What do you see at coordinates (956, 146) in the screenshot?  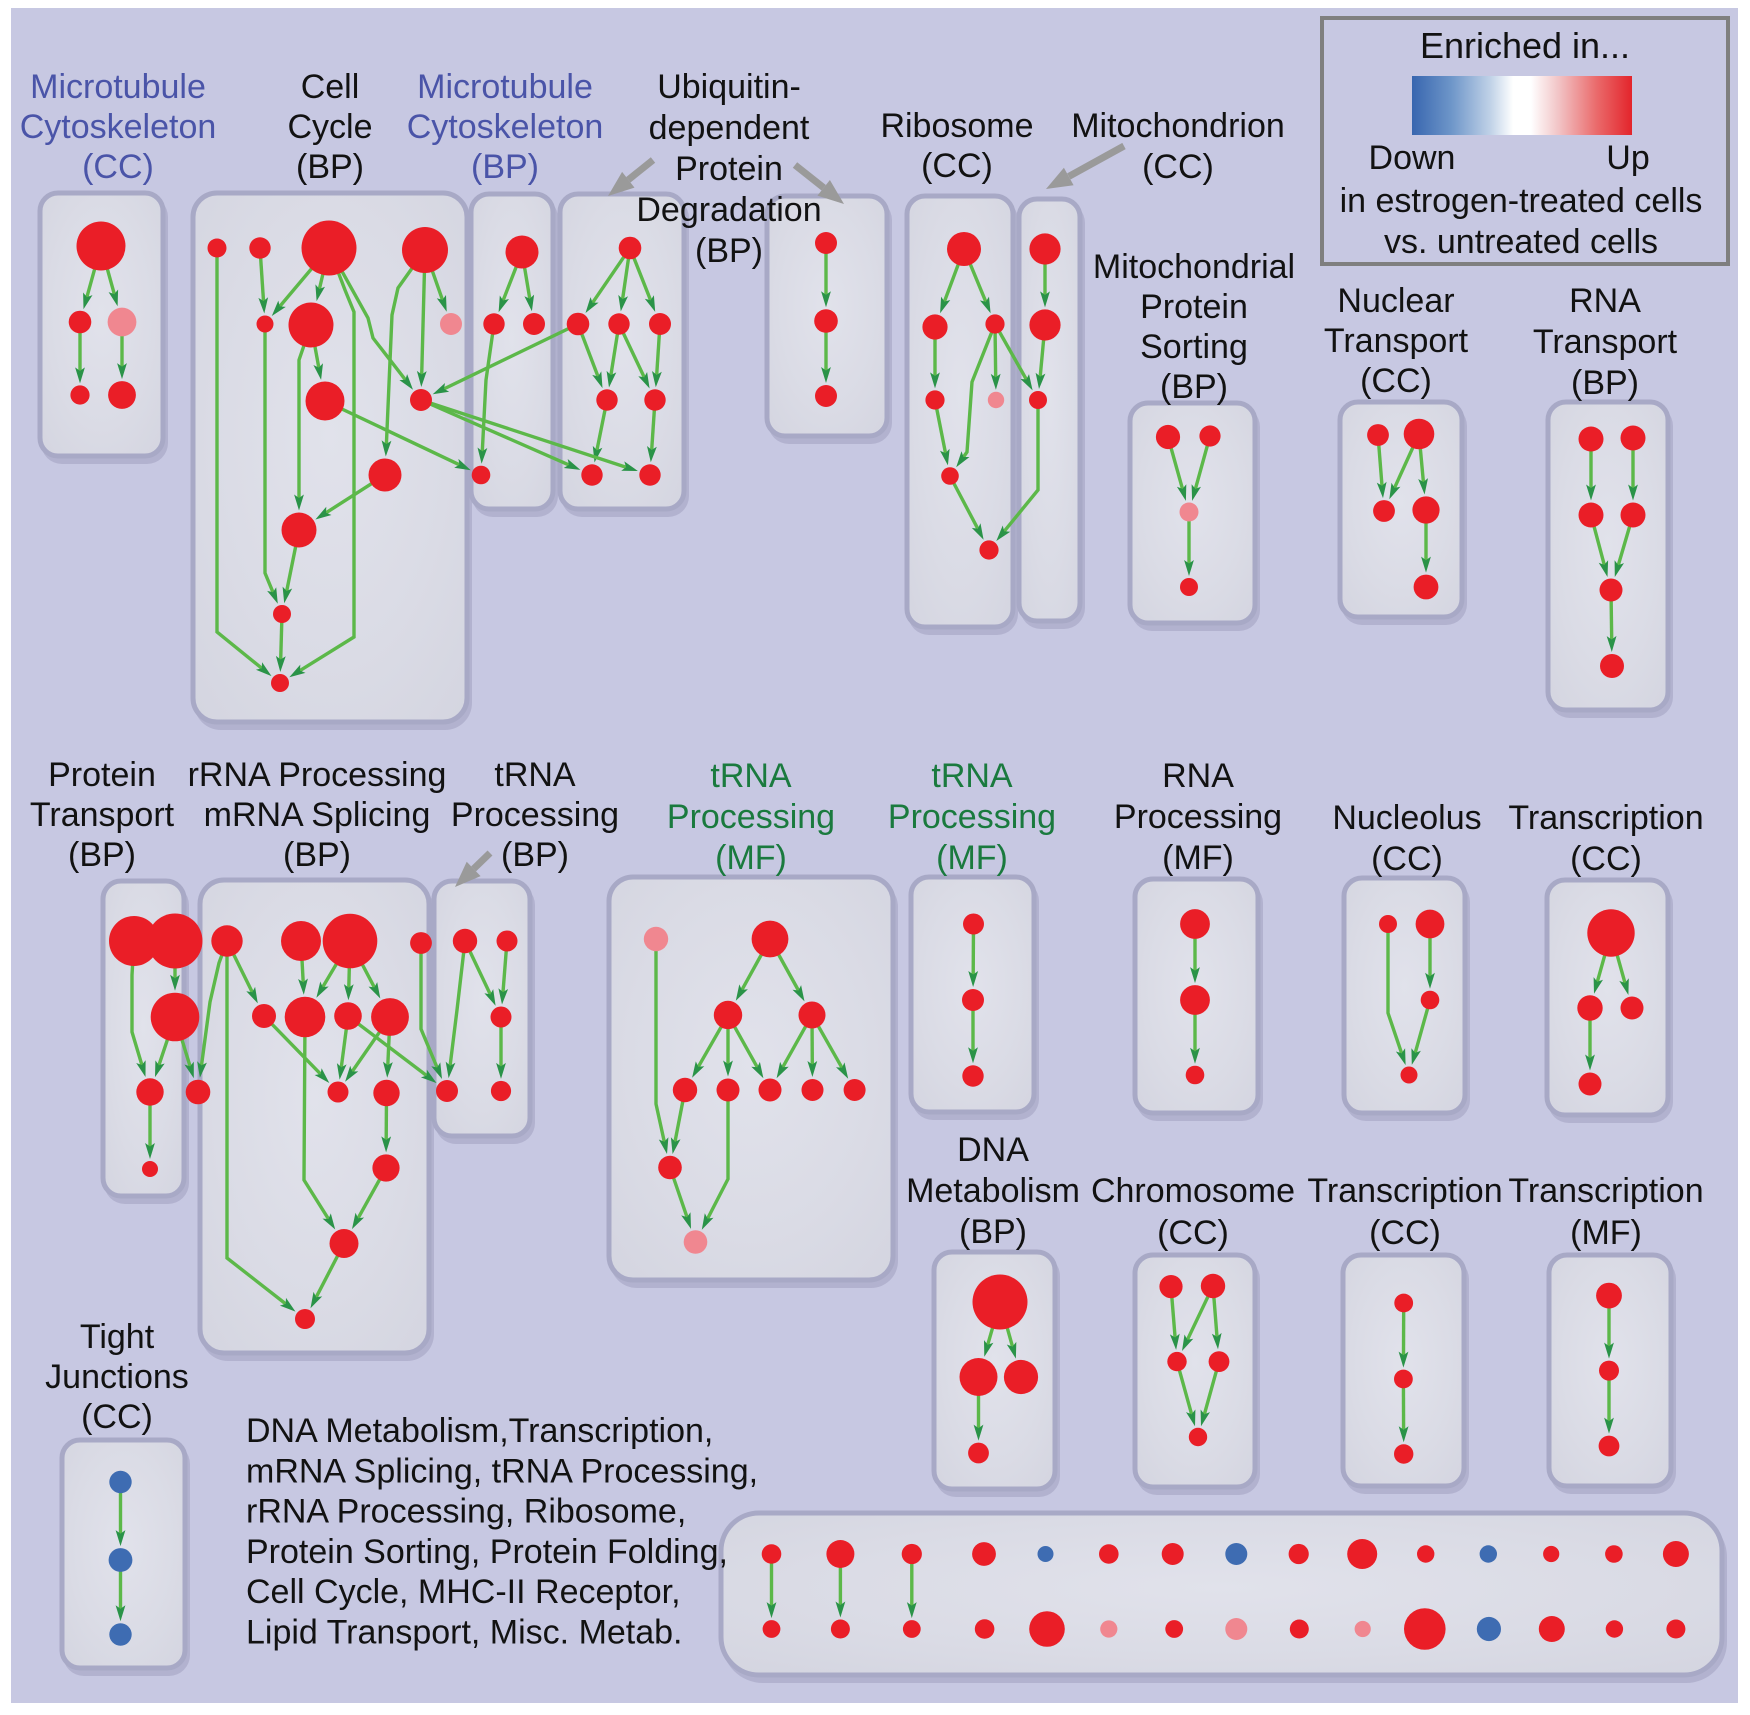 I see `svg-text:Ribosome(CC): Ribosome (CC)` at bounding box center [956, 146].